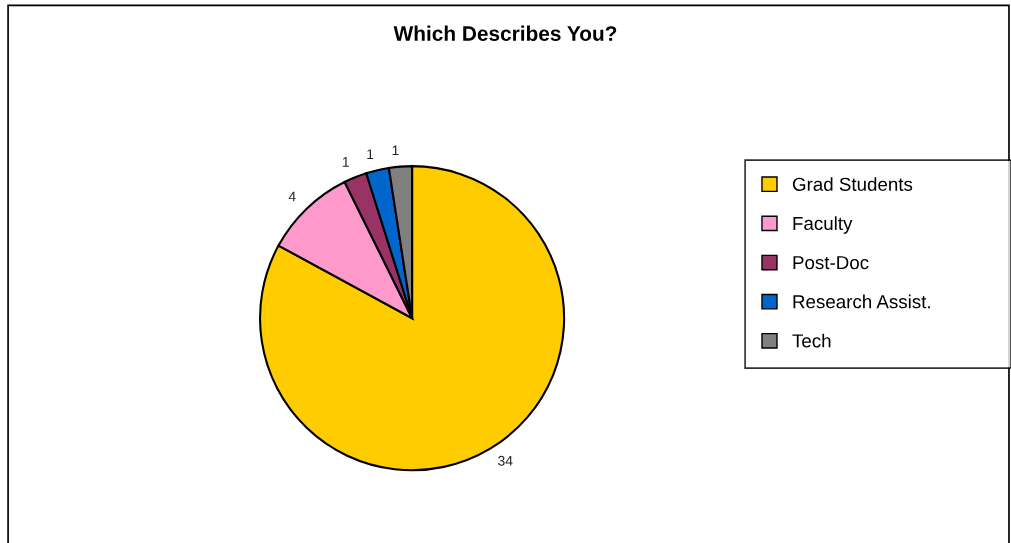 The width and height of the screenshot is (1011, 543). I want to click on data-label: 34, so click(505, 460).